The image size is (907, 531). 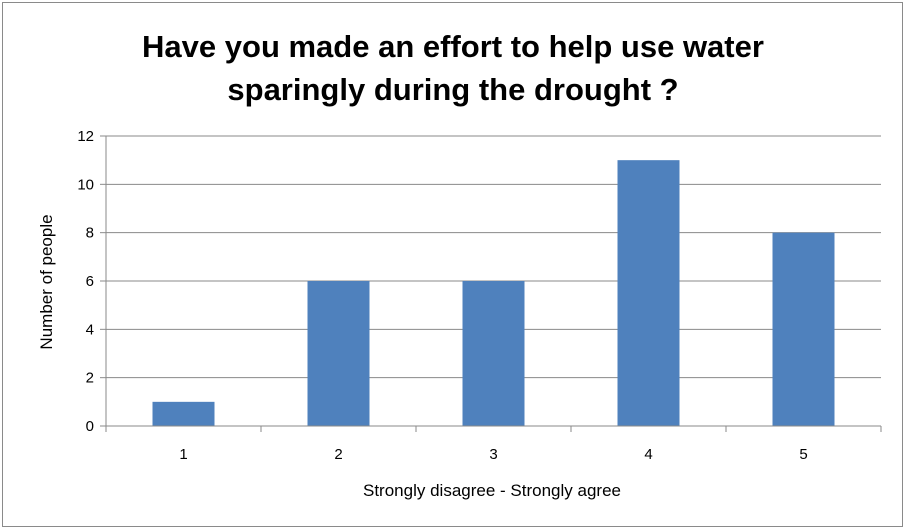 What do you see at coordinates (85, 136) in the screenshot?
I see `y-tick-label: 12` at bounding box center [85, 136].